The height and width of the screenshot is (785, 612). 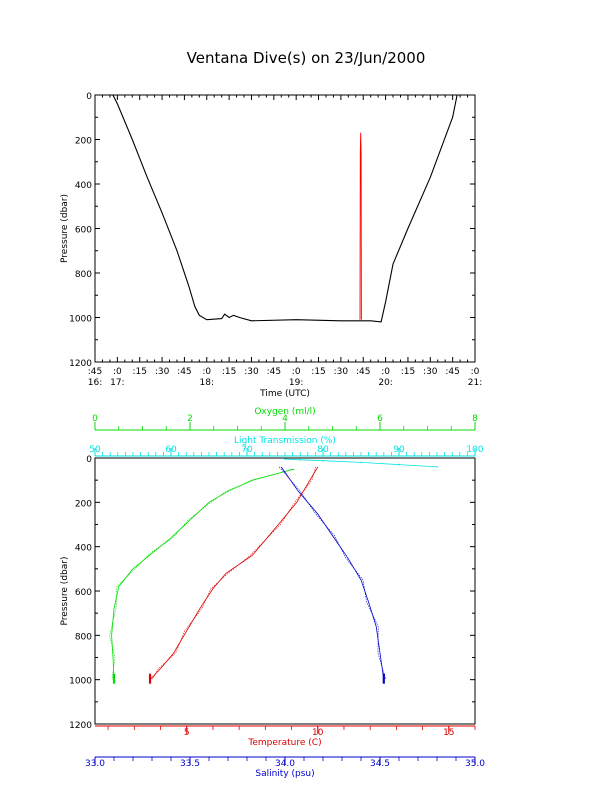 What do you see at coordinates (285, 764) in the screenshot?
I see `salinity-tick-label: 34.0` at bounding box center [285, 764].